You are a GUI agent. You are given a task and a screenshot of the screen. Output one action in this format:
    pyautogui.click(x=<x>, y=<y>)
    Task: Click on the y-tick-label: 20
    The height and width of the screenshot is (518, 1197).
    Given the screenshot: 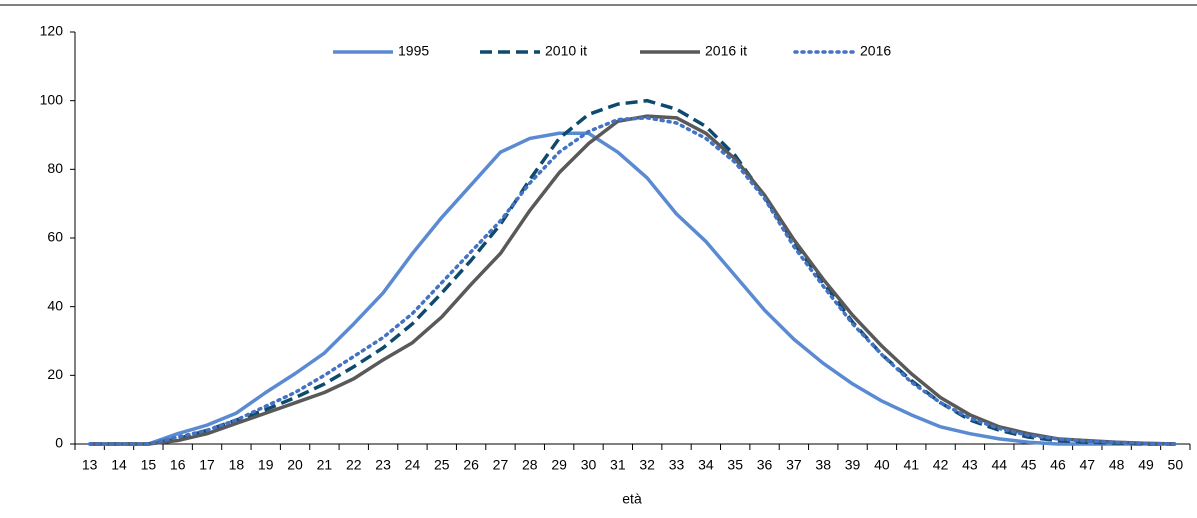 What is the action you would take?
    pyautogui.click(x=55, y=374)
    